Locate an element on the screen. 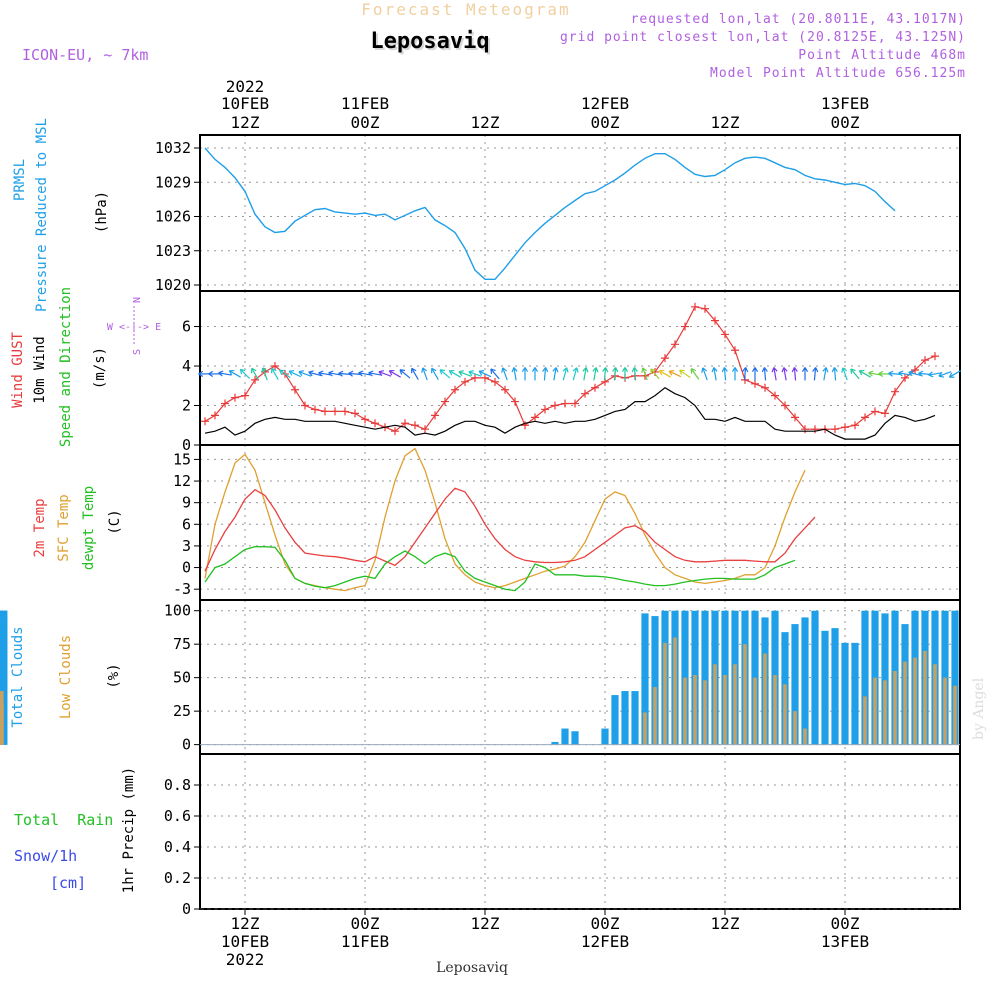  y-tick-label: 1032 is located at coordinates (173, 148).